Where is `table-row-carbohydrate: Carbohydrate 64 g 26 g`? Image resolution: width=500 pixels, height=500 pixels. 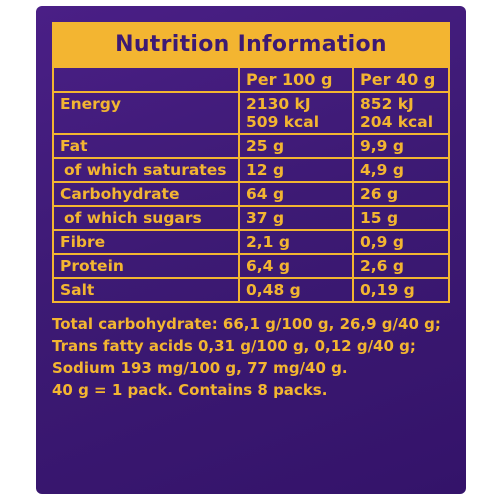
table-row-carbohydrate: Carbohydrate 64 g 26 g is located at coordinates (251, 194).